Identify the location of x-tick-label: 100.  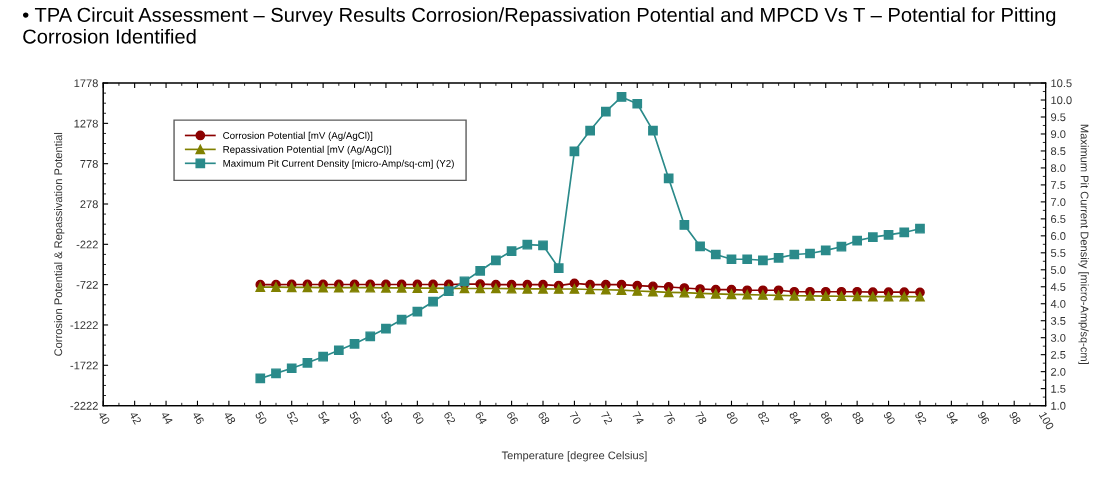
(1046, 421).